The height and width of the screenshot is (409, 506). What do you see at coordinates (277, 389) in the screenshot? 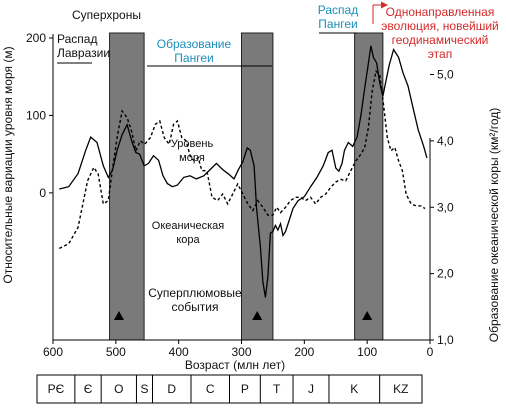
I see `timescale-period-t: T` at bounding box center [277, 389].